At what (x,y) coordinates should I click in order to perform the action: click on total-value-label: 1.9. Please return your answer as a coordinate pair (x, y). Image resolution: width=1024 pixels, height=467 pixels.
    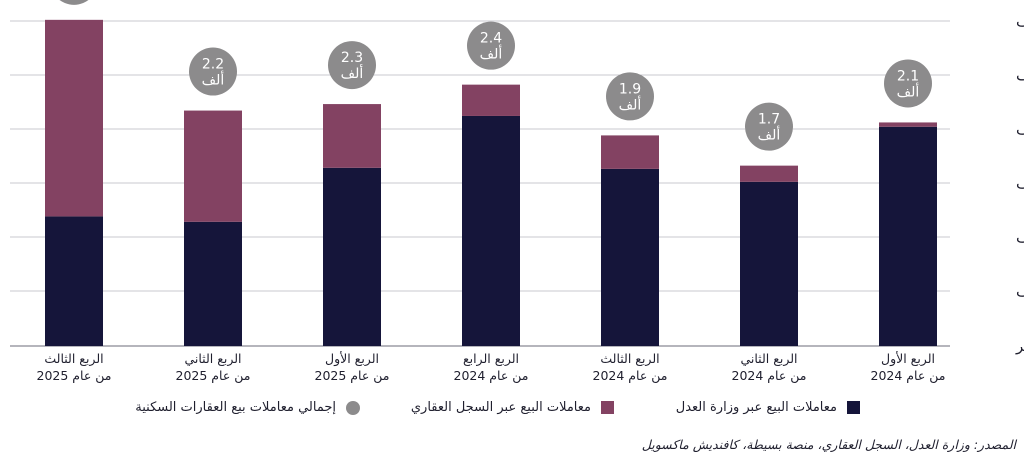
    Looking at the image, I should click on (630, 89).